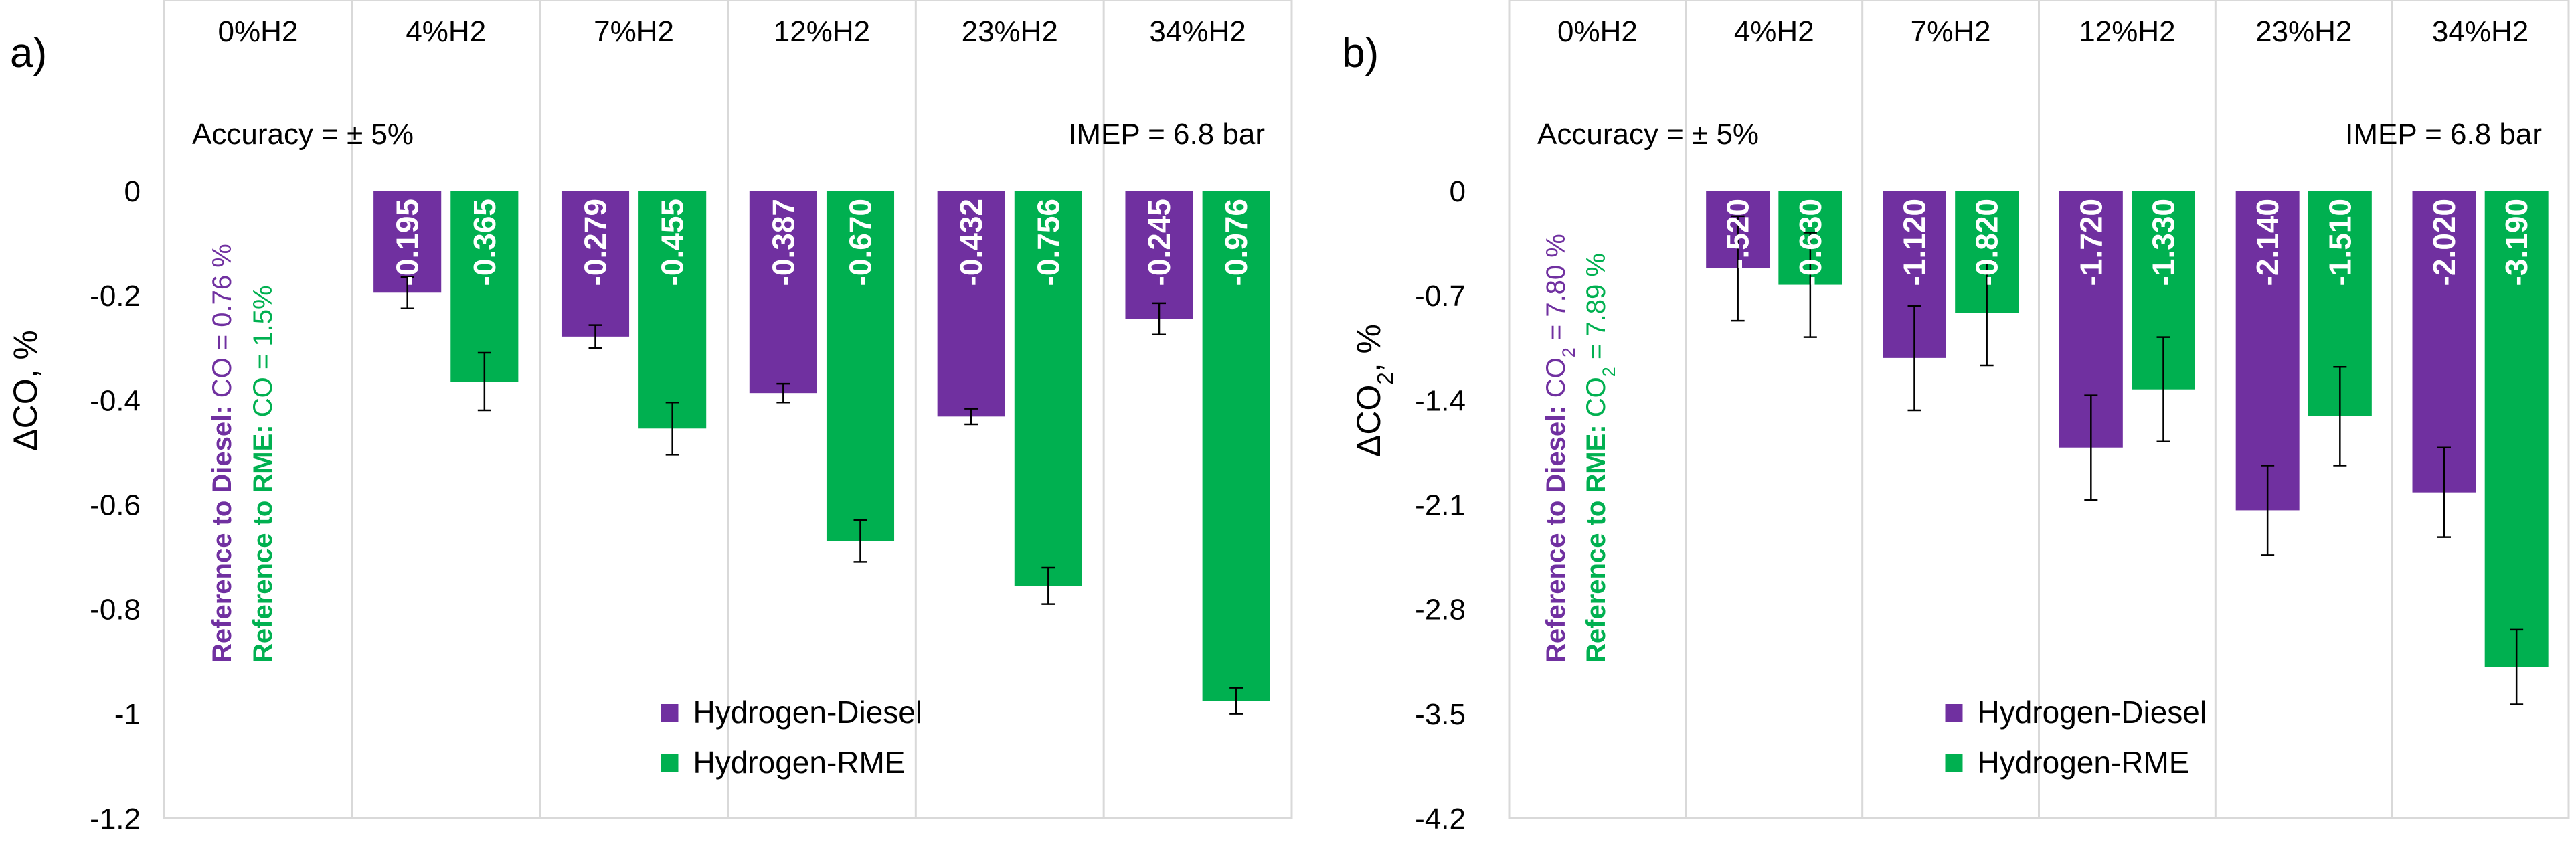  What do you see at coordinates (1360, 53) in the screenshot?
I see `panel-label: b)` at bounding box center [1360, 53].